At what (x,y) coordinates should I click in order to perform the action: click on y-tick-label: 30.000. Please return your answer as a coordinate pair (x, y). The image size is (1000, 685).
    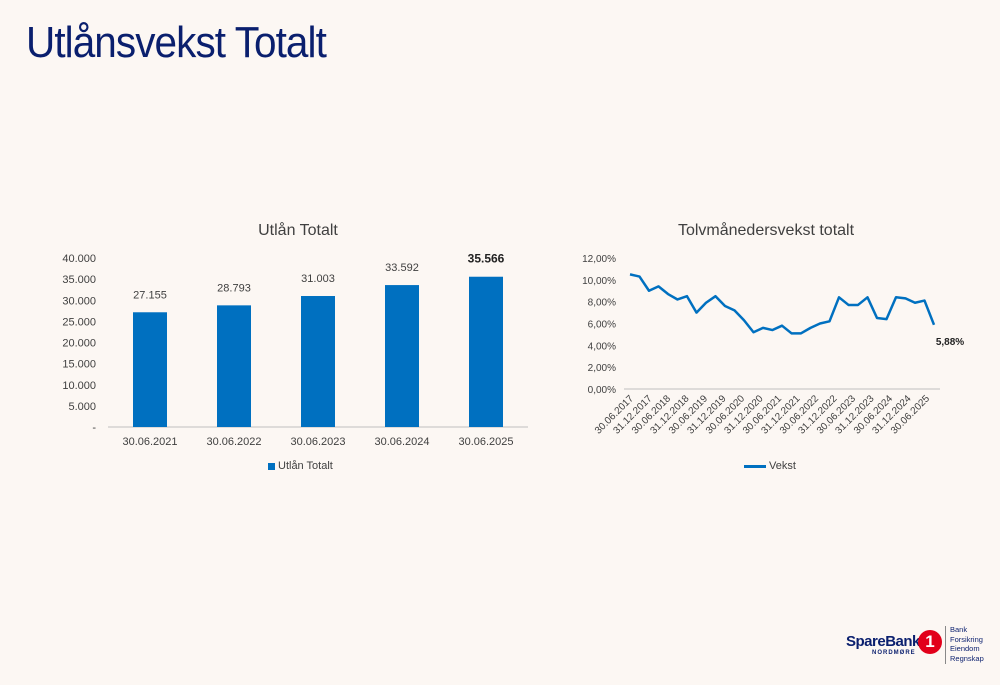
    Looking at the image, I should click on (79, 301).